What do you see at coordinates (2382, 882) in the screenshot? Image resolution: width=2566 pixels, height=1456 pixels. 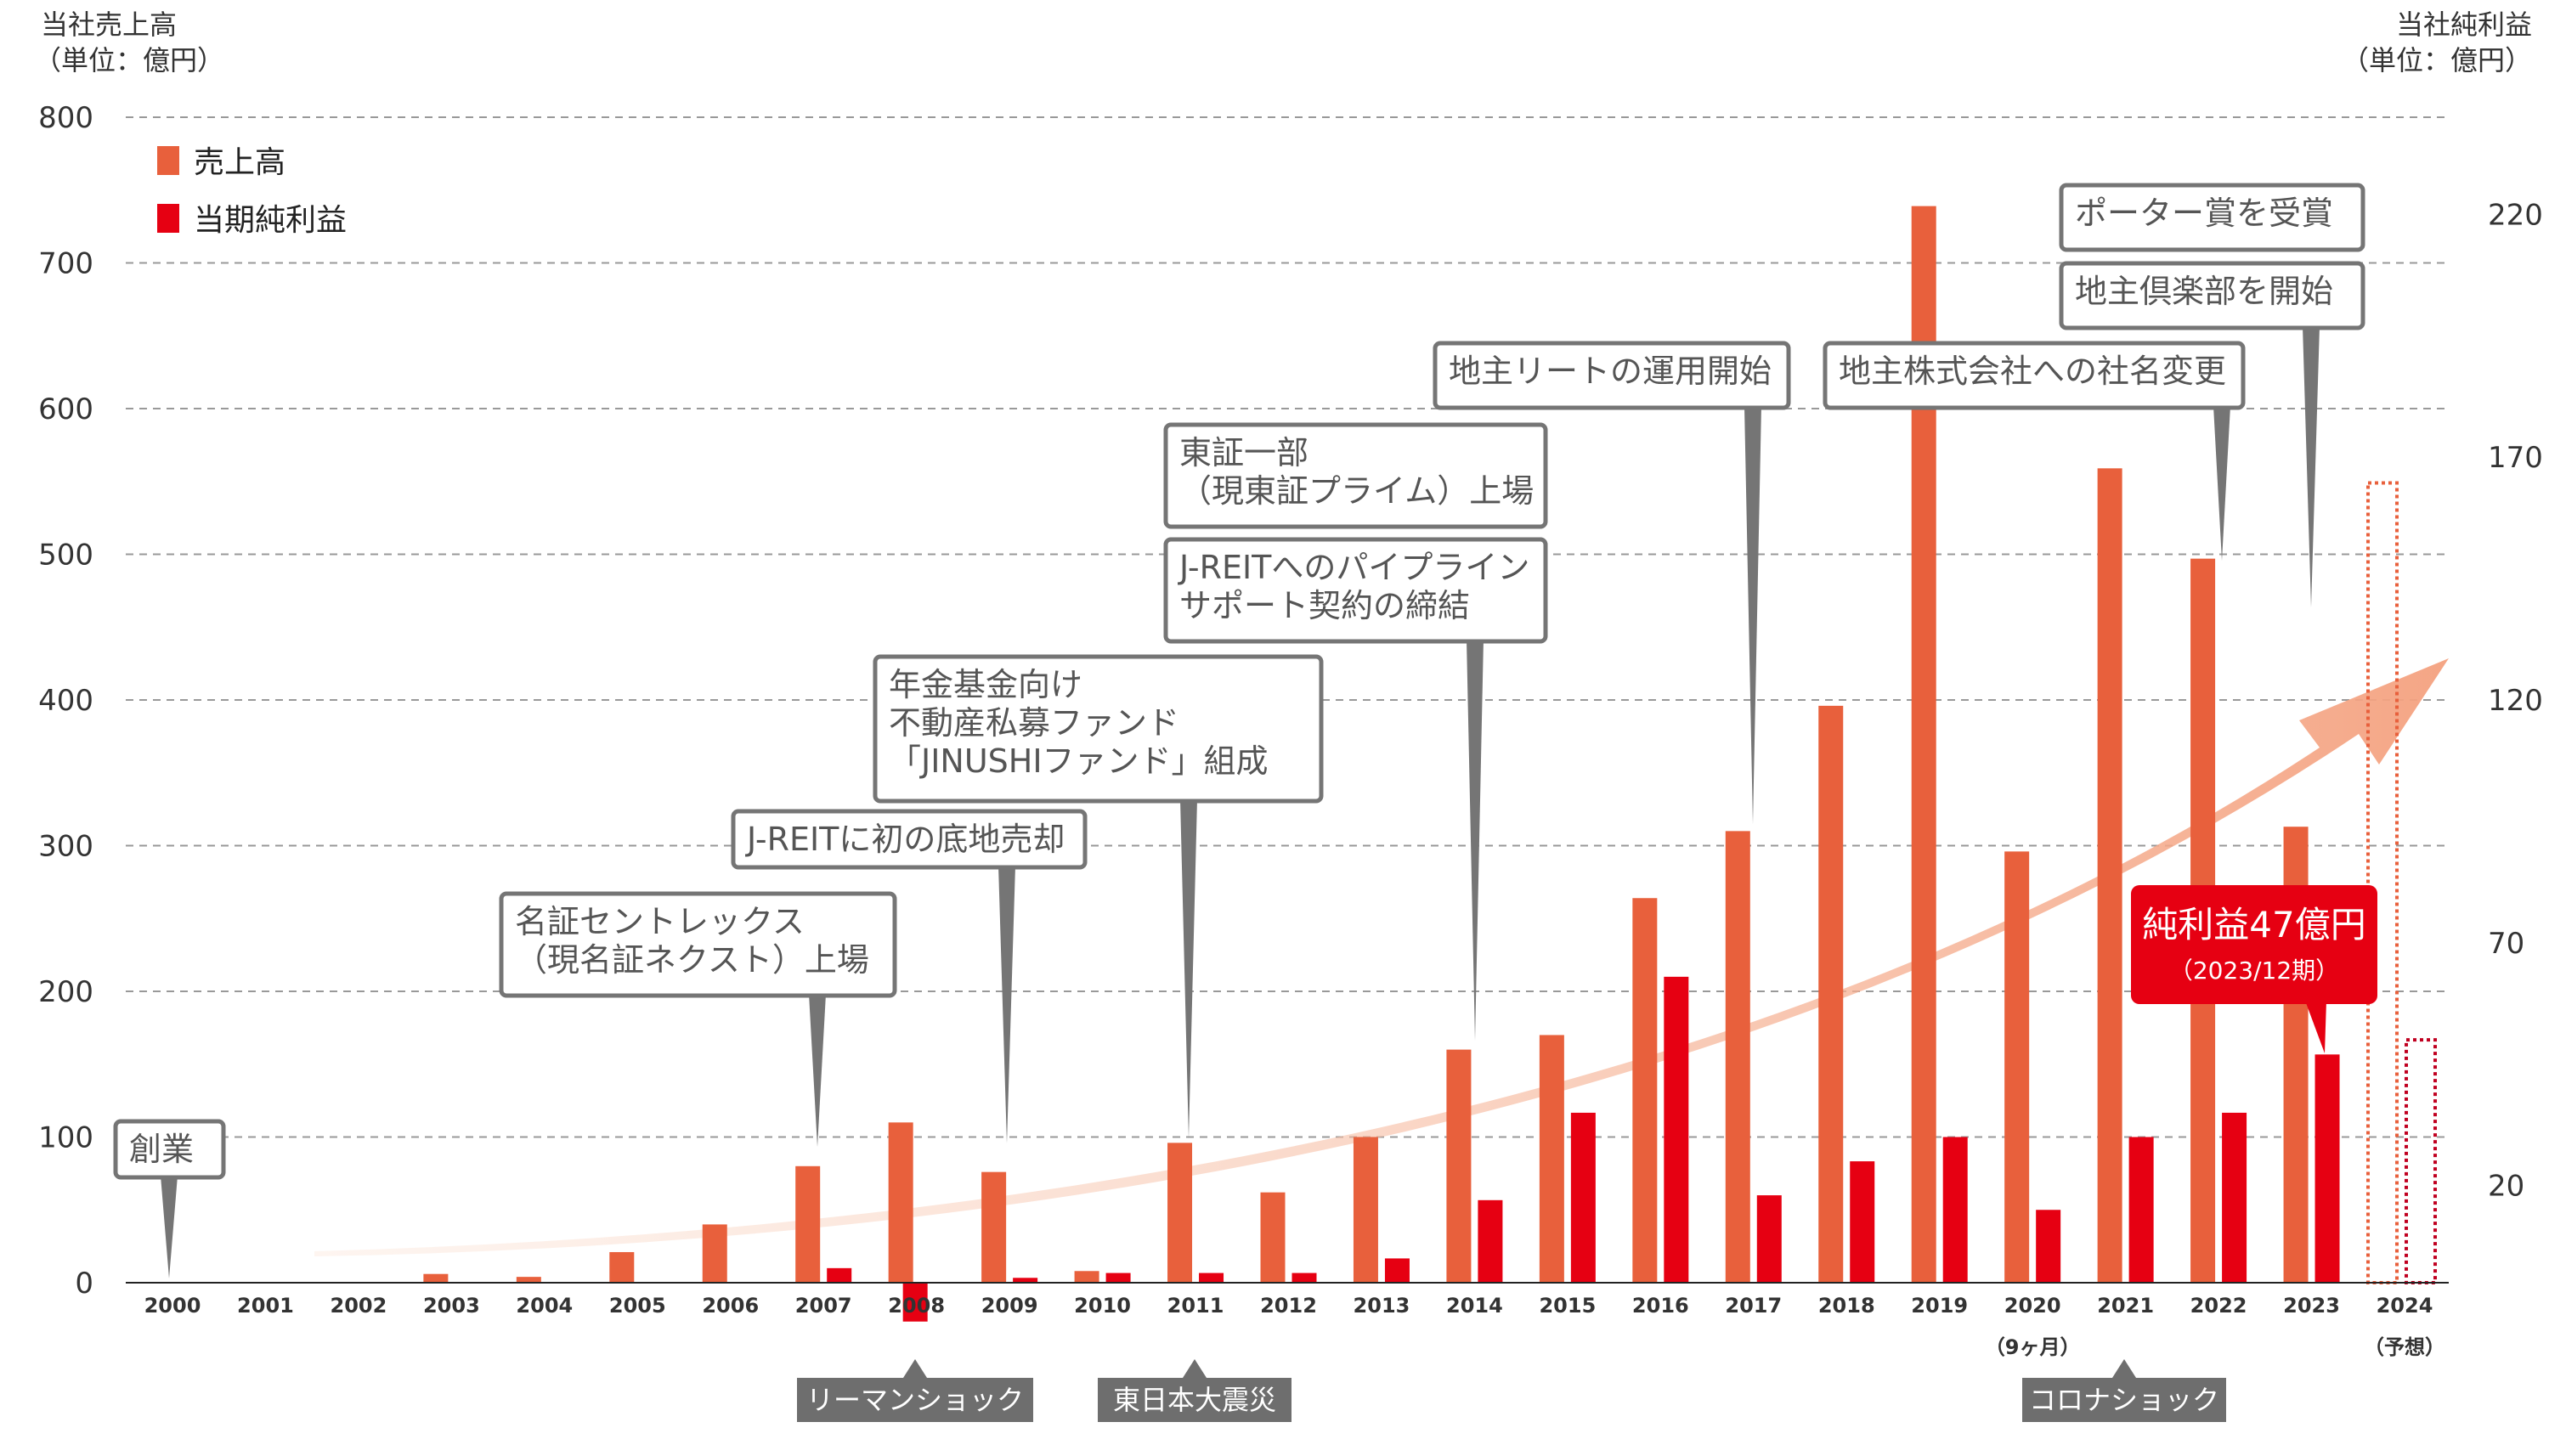 I see `forecast-sales-box` at bounding box center [2382, 882].